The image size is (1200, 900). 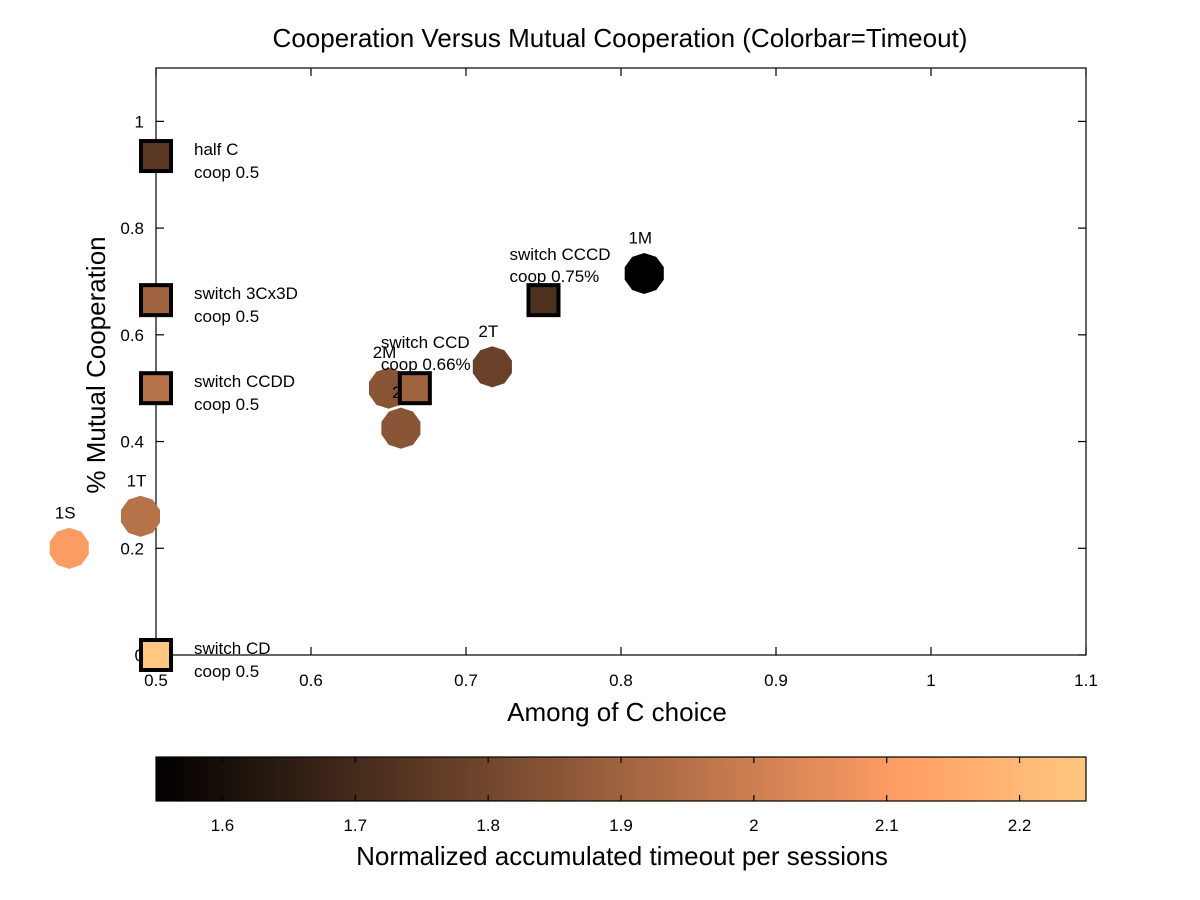 I want to click on circle-point-label: 1M, so click(x=640, y=237).